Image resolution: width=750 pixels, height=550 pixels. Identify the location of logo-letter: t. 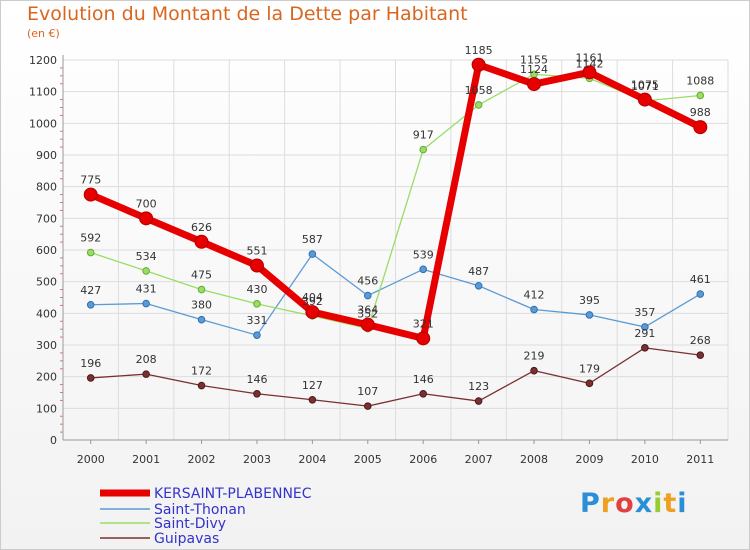
(670, 503).